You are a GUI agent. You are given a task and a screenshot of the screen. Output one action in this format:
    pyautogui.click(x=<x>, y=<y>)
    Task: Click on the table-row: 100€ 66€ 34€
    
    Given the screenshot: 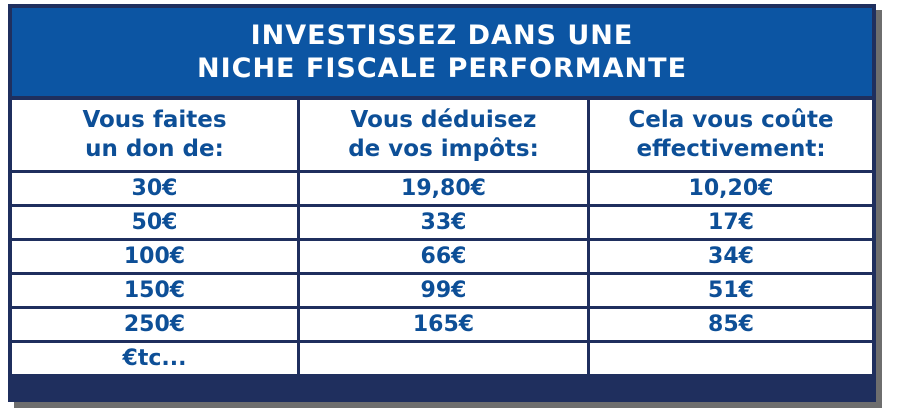 What is the action you would take?
    pyautogui.click(x=442, y=258)
    